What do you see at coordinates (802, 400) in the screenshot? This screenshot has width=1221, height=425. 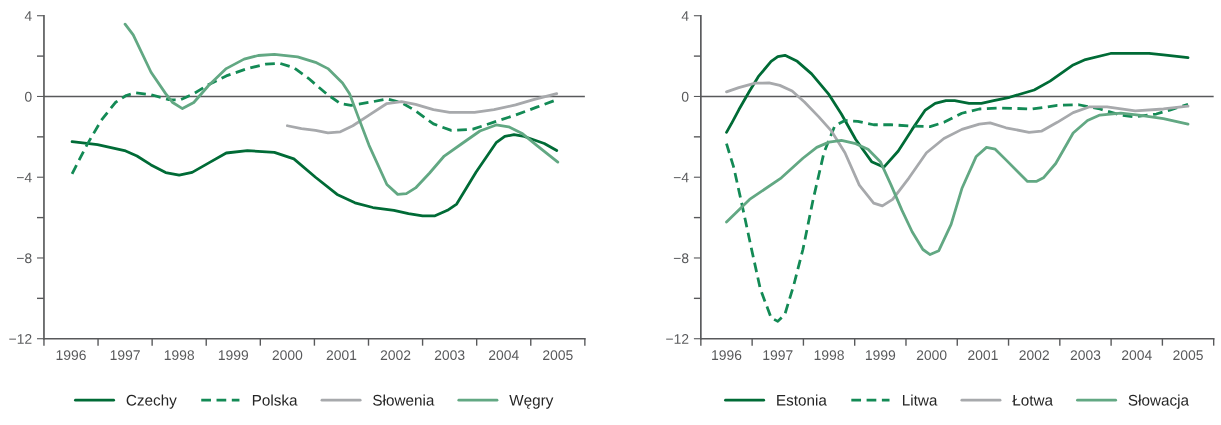 I see `legend-label: Estonia` at bounding box center [802, 400].